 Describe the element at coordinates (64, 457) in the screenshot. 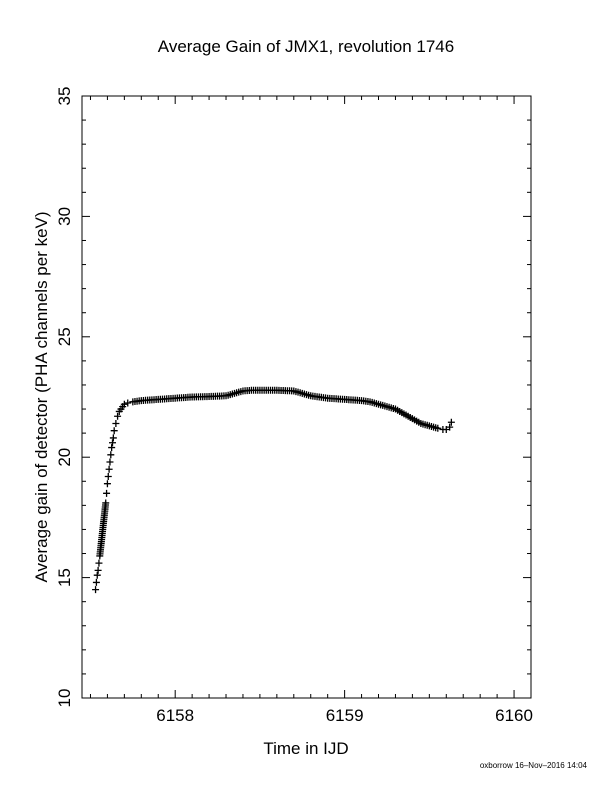

I see `y-tick-label: 20` at that location.